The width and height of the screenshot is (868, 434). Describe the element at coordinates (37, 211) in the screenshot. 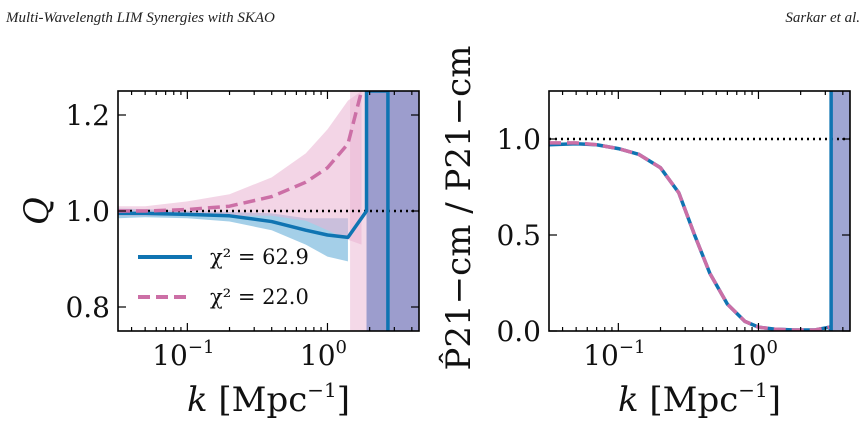

I see `y-axis-label: Q` at that location.